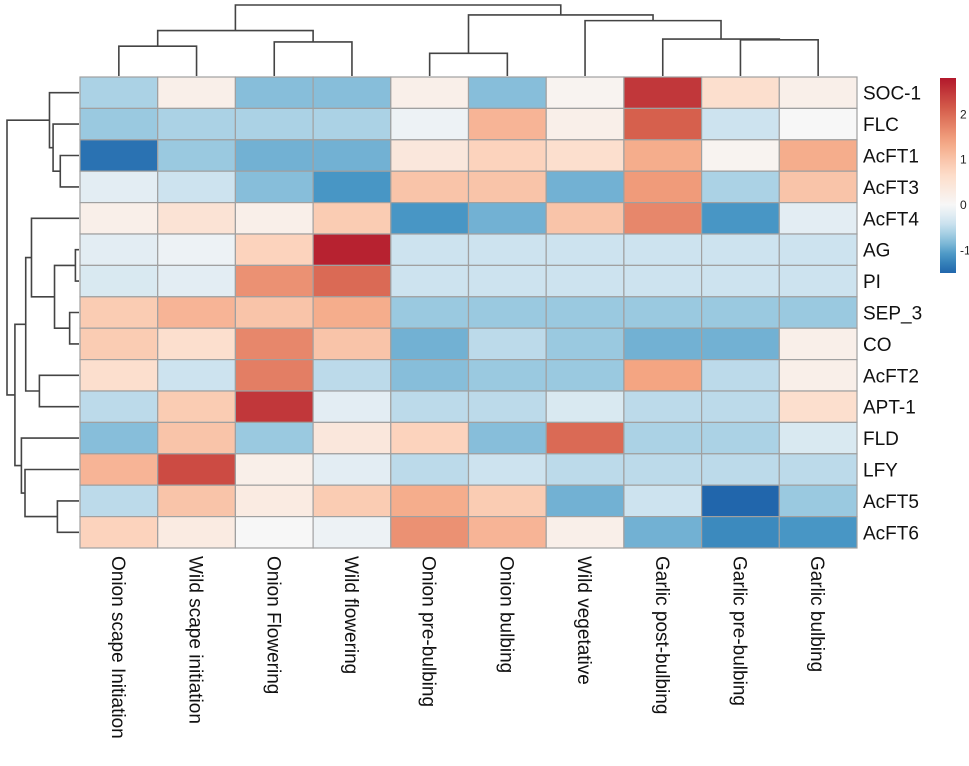  I want to click on color-legend-tick-label: 1, so click(963, 160).